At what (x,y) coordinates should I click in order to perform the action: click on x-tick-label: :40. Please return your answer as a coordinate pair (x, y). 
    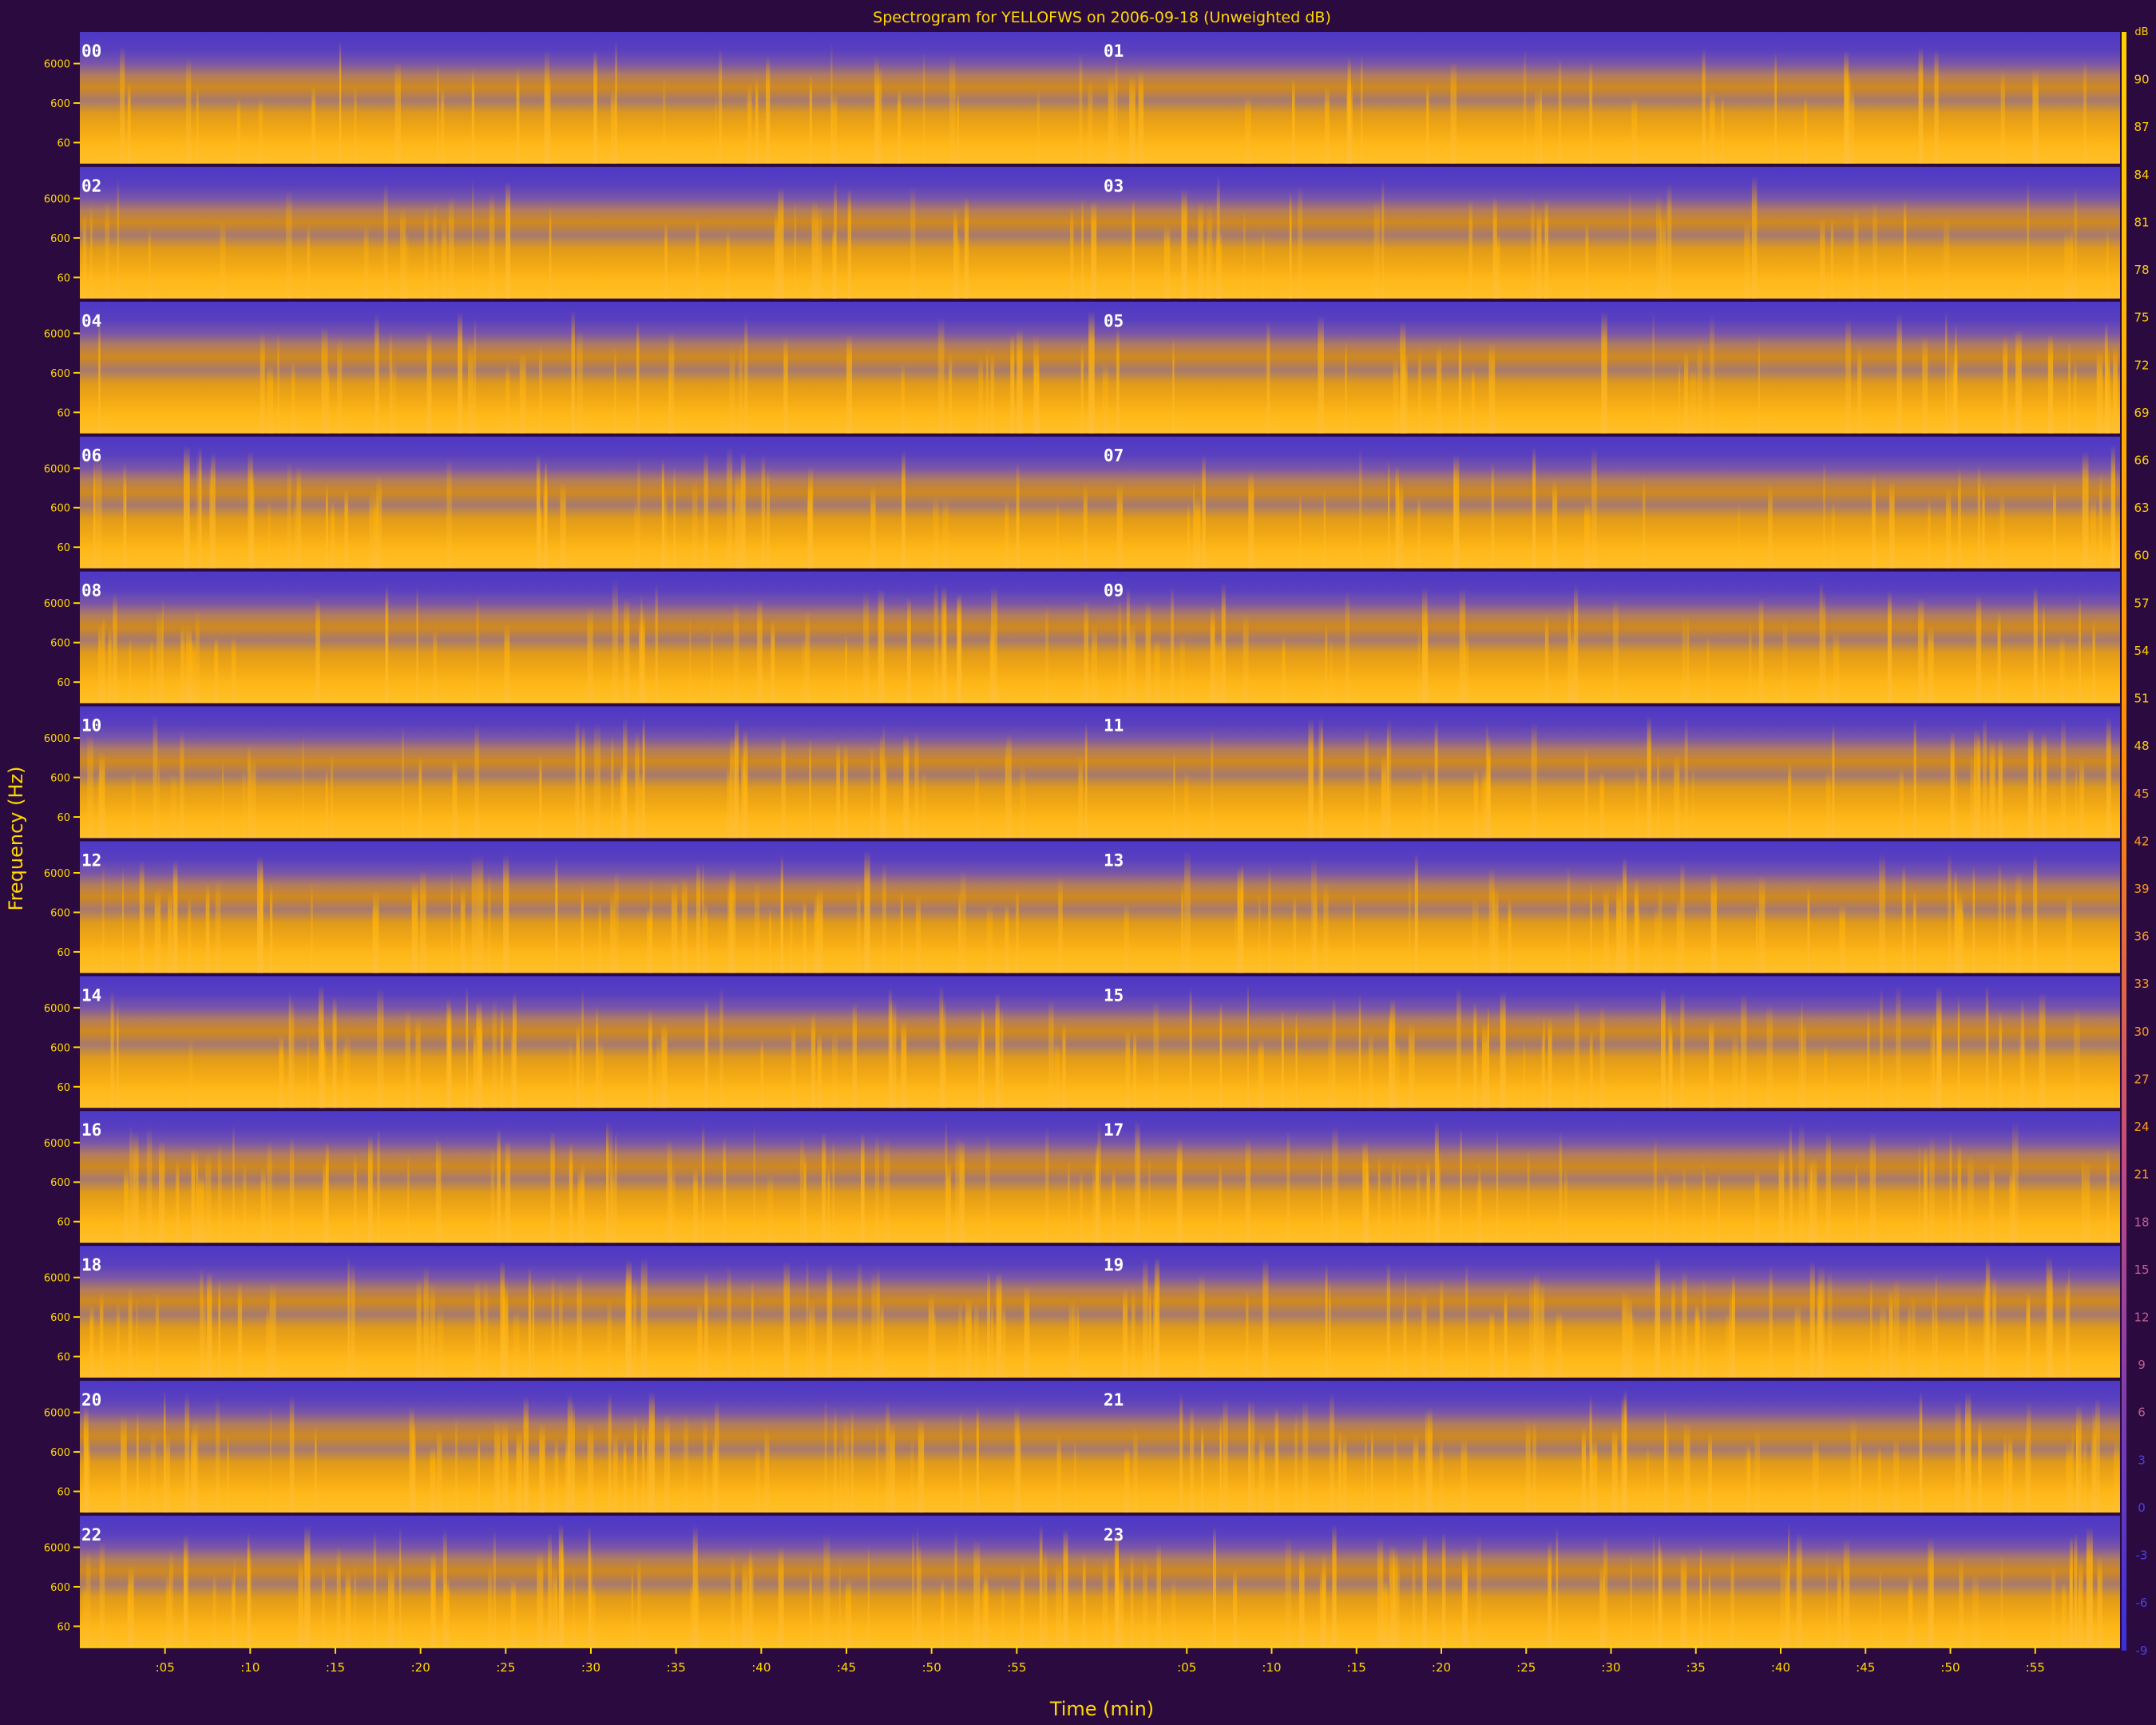
    Looking at the image, I should click on (1780, 1667).